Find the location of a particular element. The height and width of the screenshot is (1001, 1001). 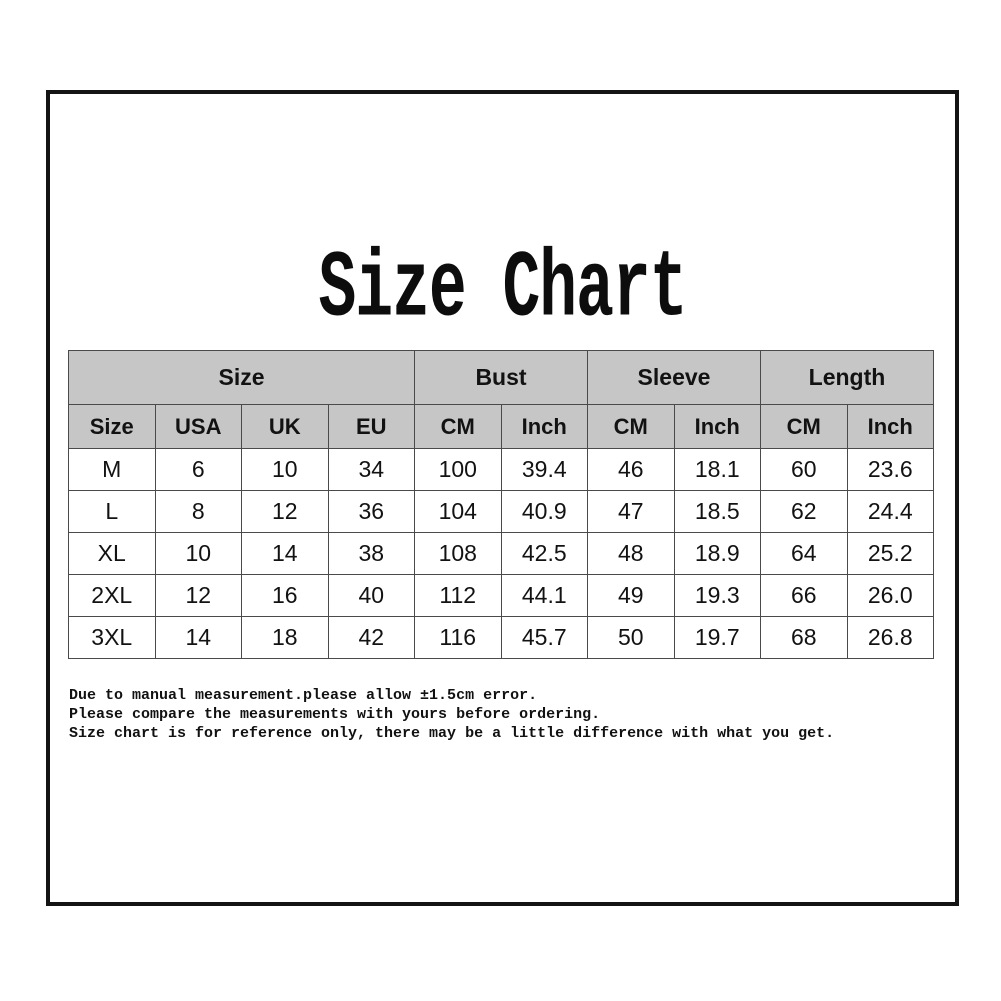

table-cell: 45.7 is located at coordinates (544, 637).